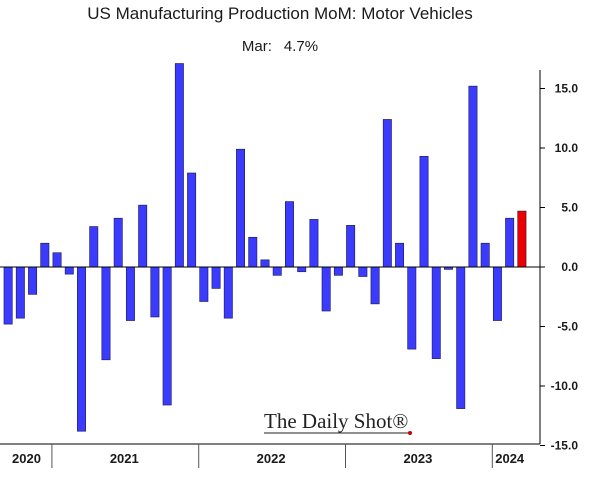 This screenshot has height=483, width=596. Describe the element at coordinates (522, 239) in the screenshot. I see `bar-latest` at that location.